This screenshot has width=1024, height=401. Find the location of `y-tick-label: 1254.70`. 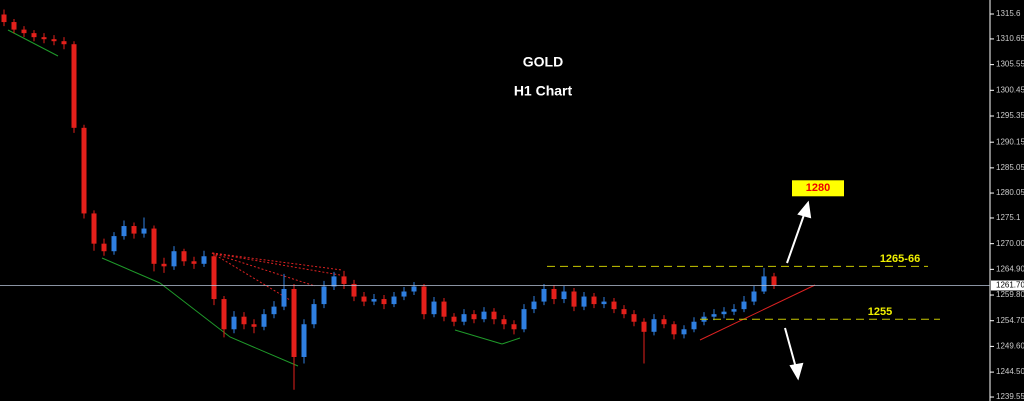

y-tick-label: 1254.70 is located at coordinates (1010, 320).